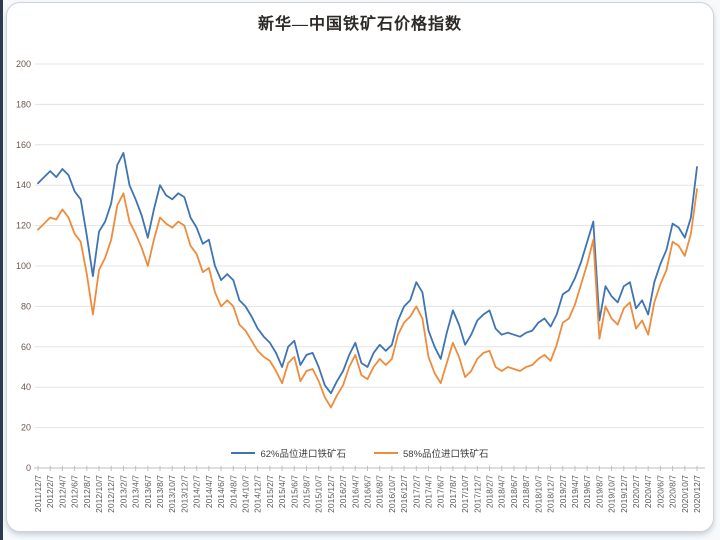 Image resolution: width=720 pixels, height=540 pixels. Describe the element at coordinates (1, 270) in the screenshot. I see `window-left-accent-strip` at that location.